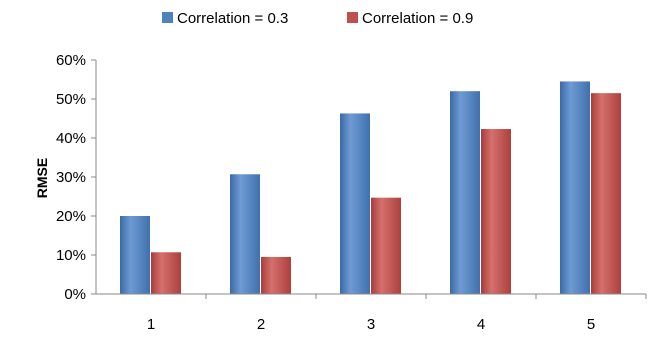  I want to click on y-tick-label: 50%, so click(71, 99).